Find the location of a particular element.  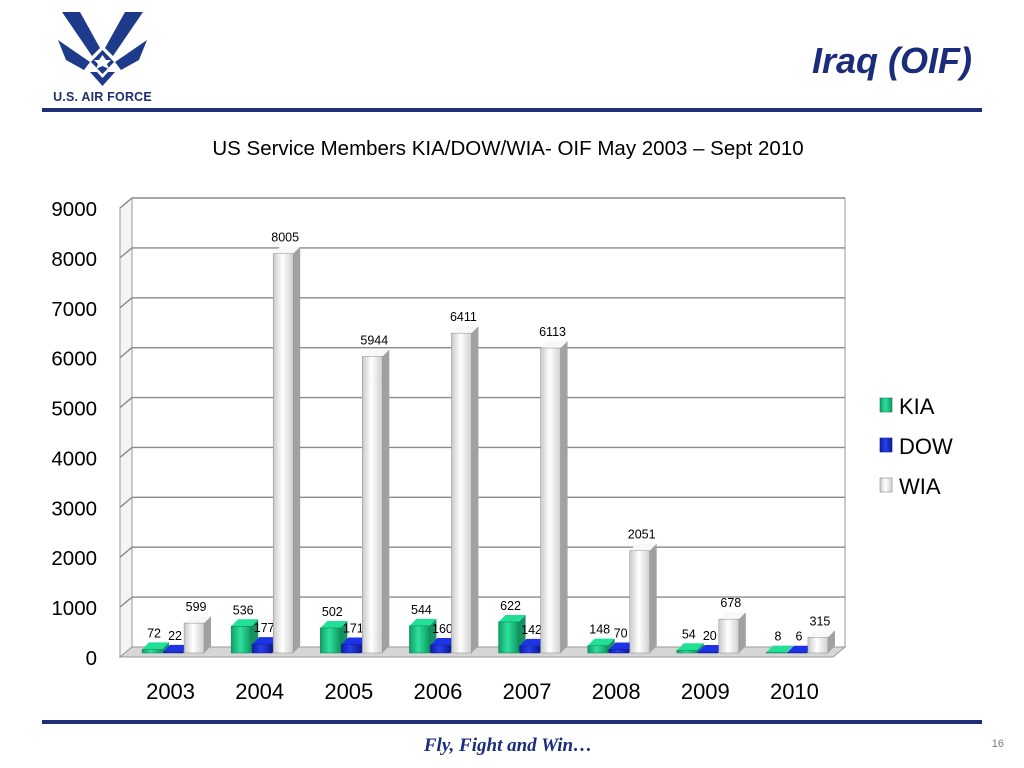

data-label: 177 is located at coordinates (264, 628).